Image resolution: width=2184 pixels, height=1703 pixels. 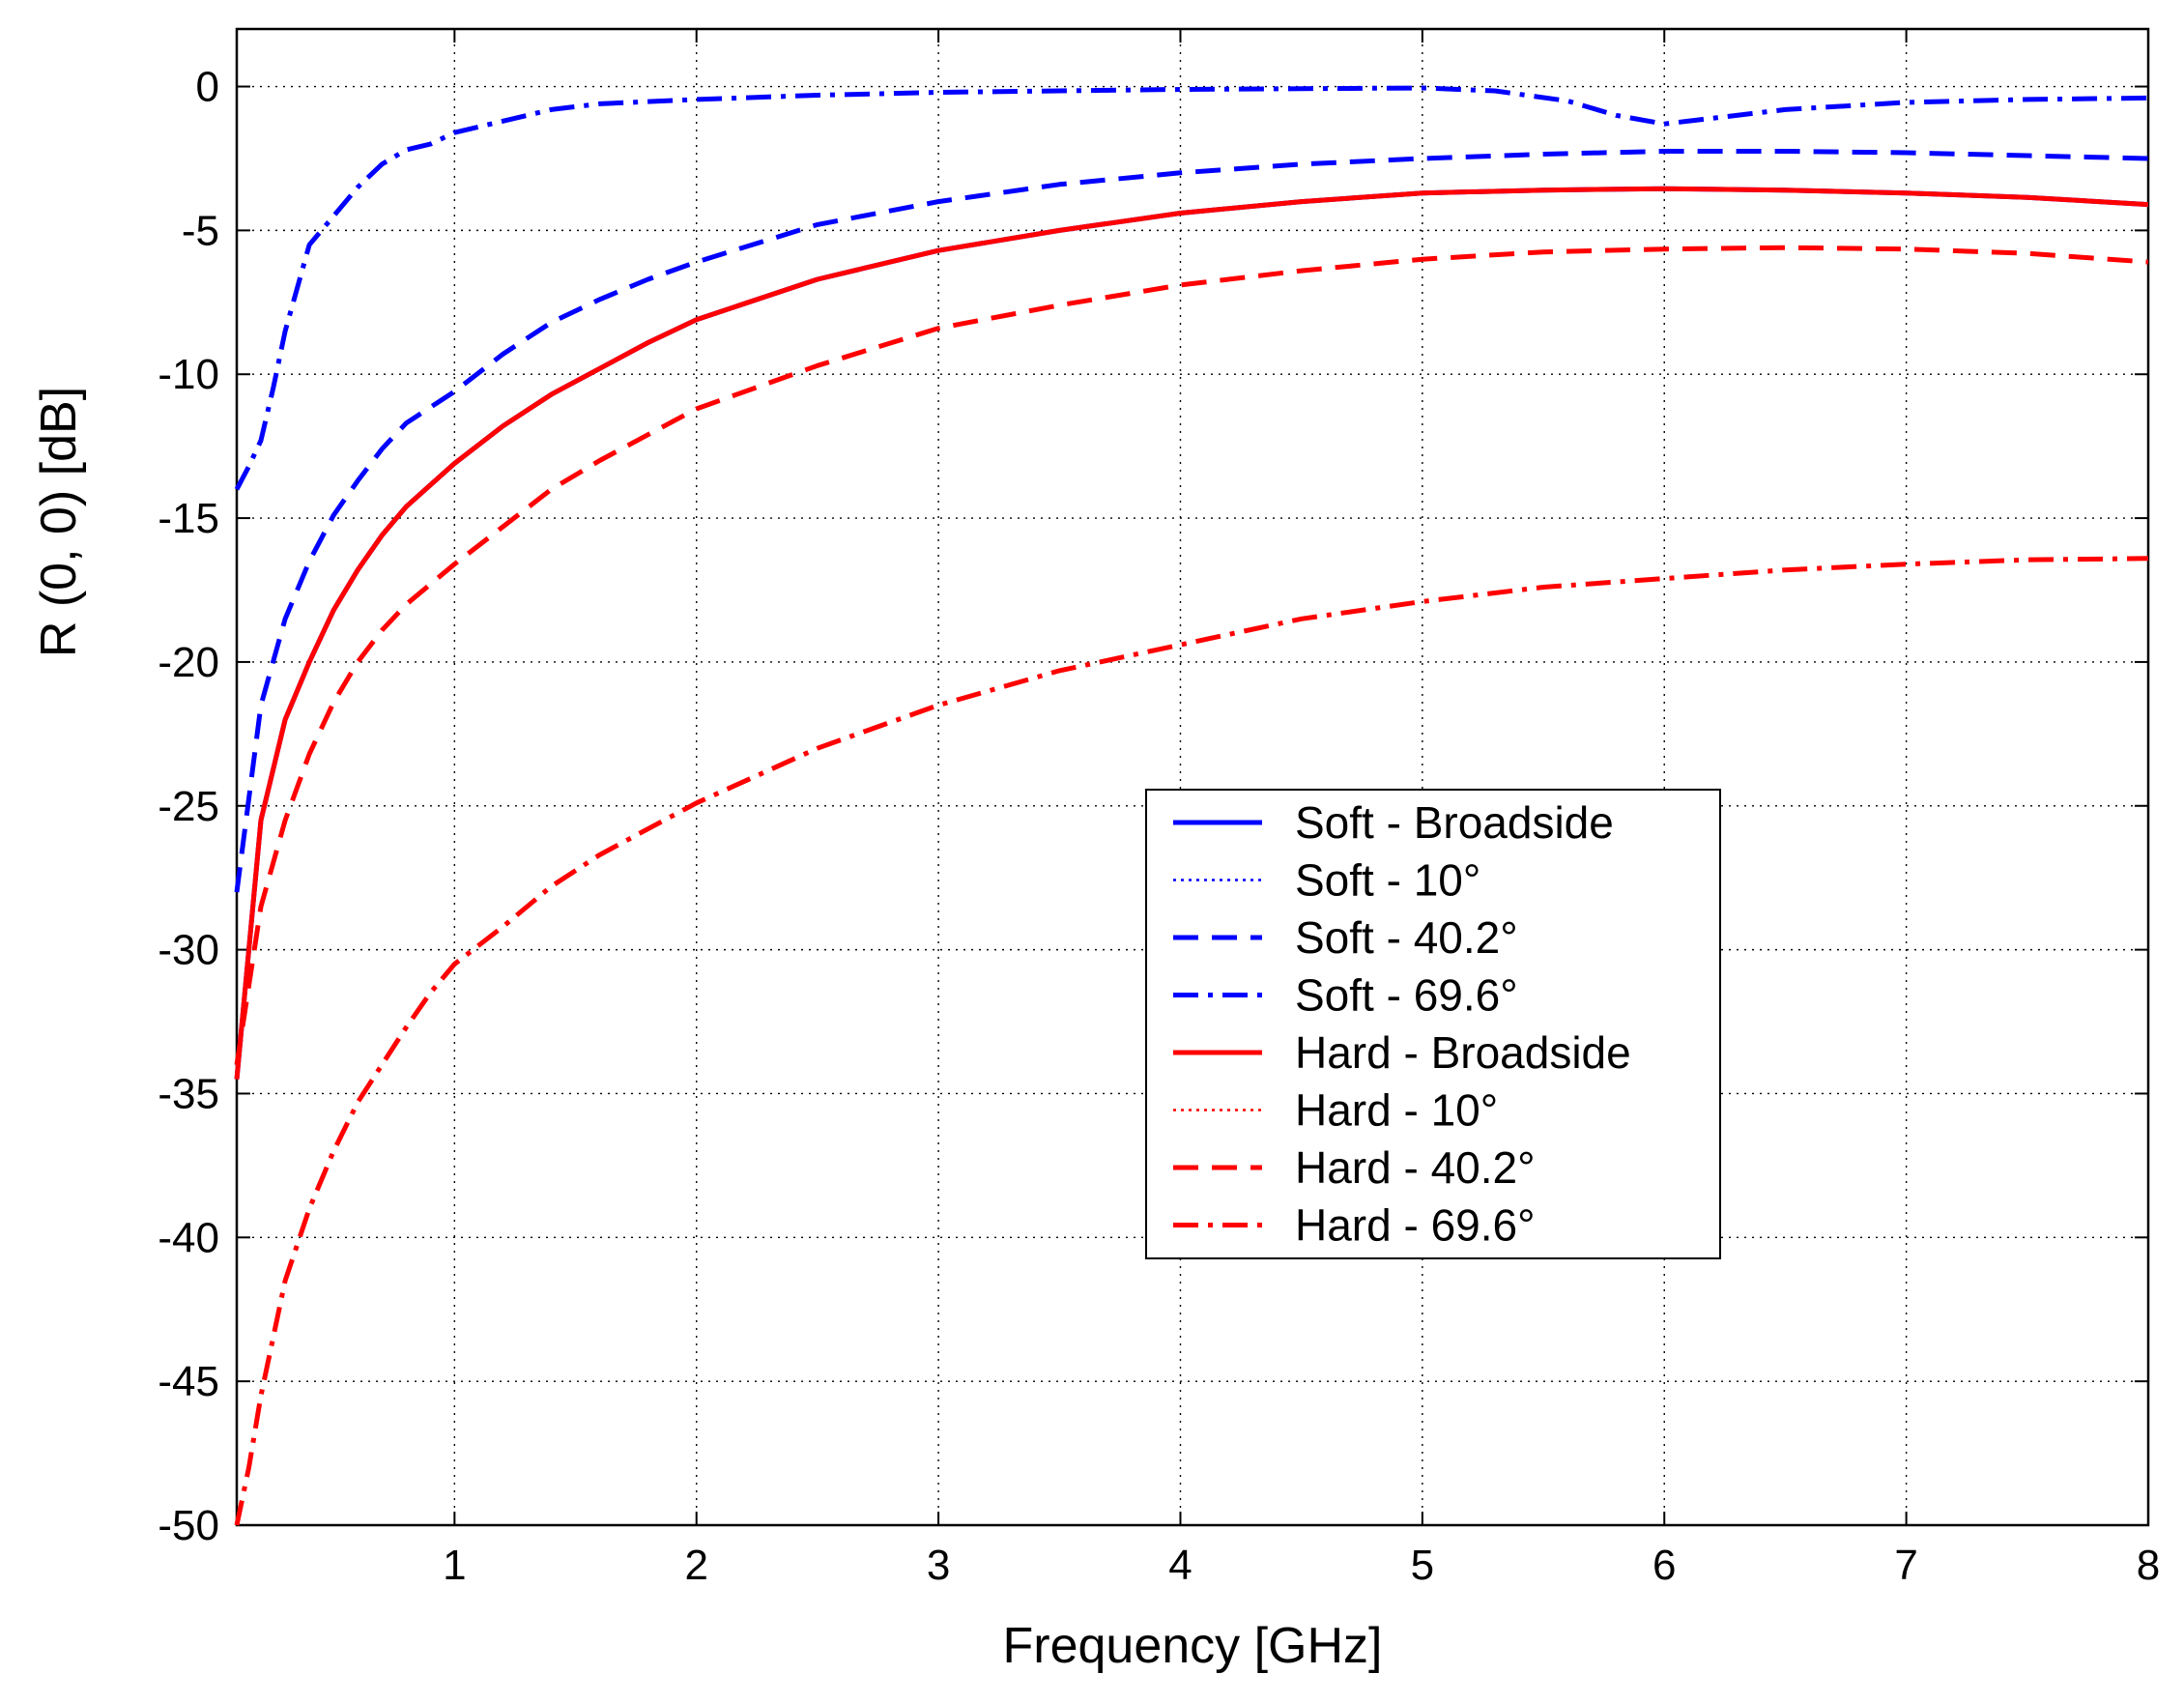 I want to click on x-tick-label: 3, so click(x=939, y=1565).